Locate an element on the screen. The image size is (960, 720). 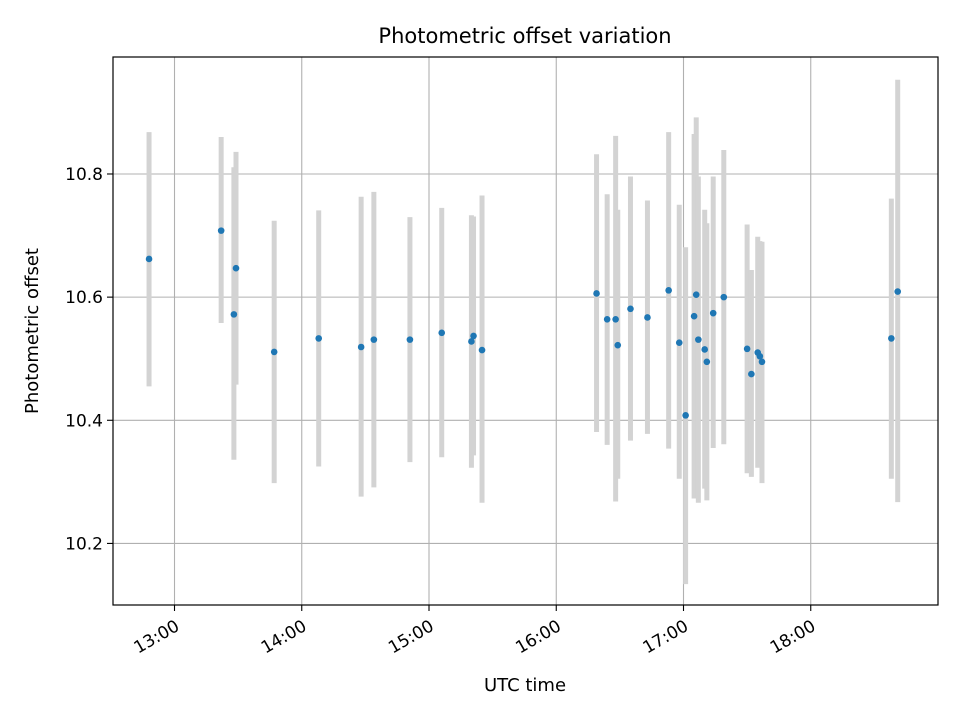
chart-title: Photometric offset variation is located at coordinates (524, 36).